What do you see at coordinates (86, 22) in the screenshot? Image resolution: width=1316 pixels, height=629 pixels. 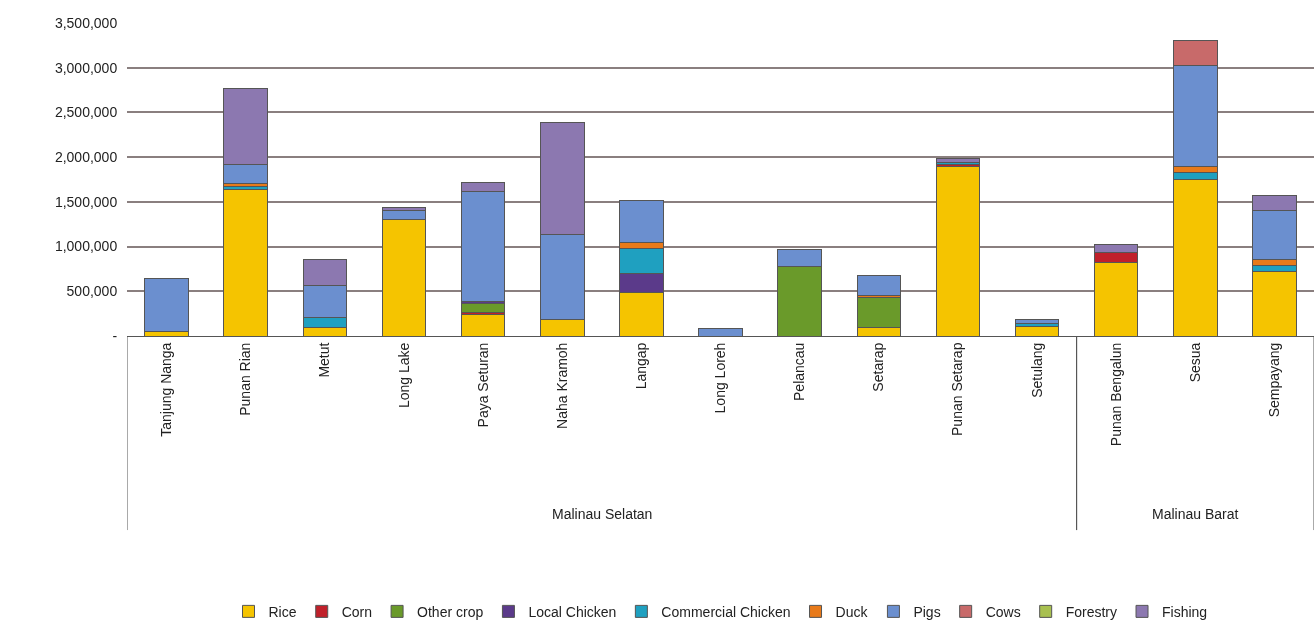 I see `y-tick-label: 3,500,000` at bounding box center [86, 22].